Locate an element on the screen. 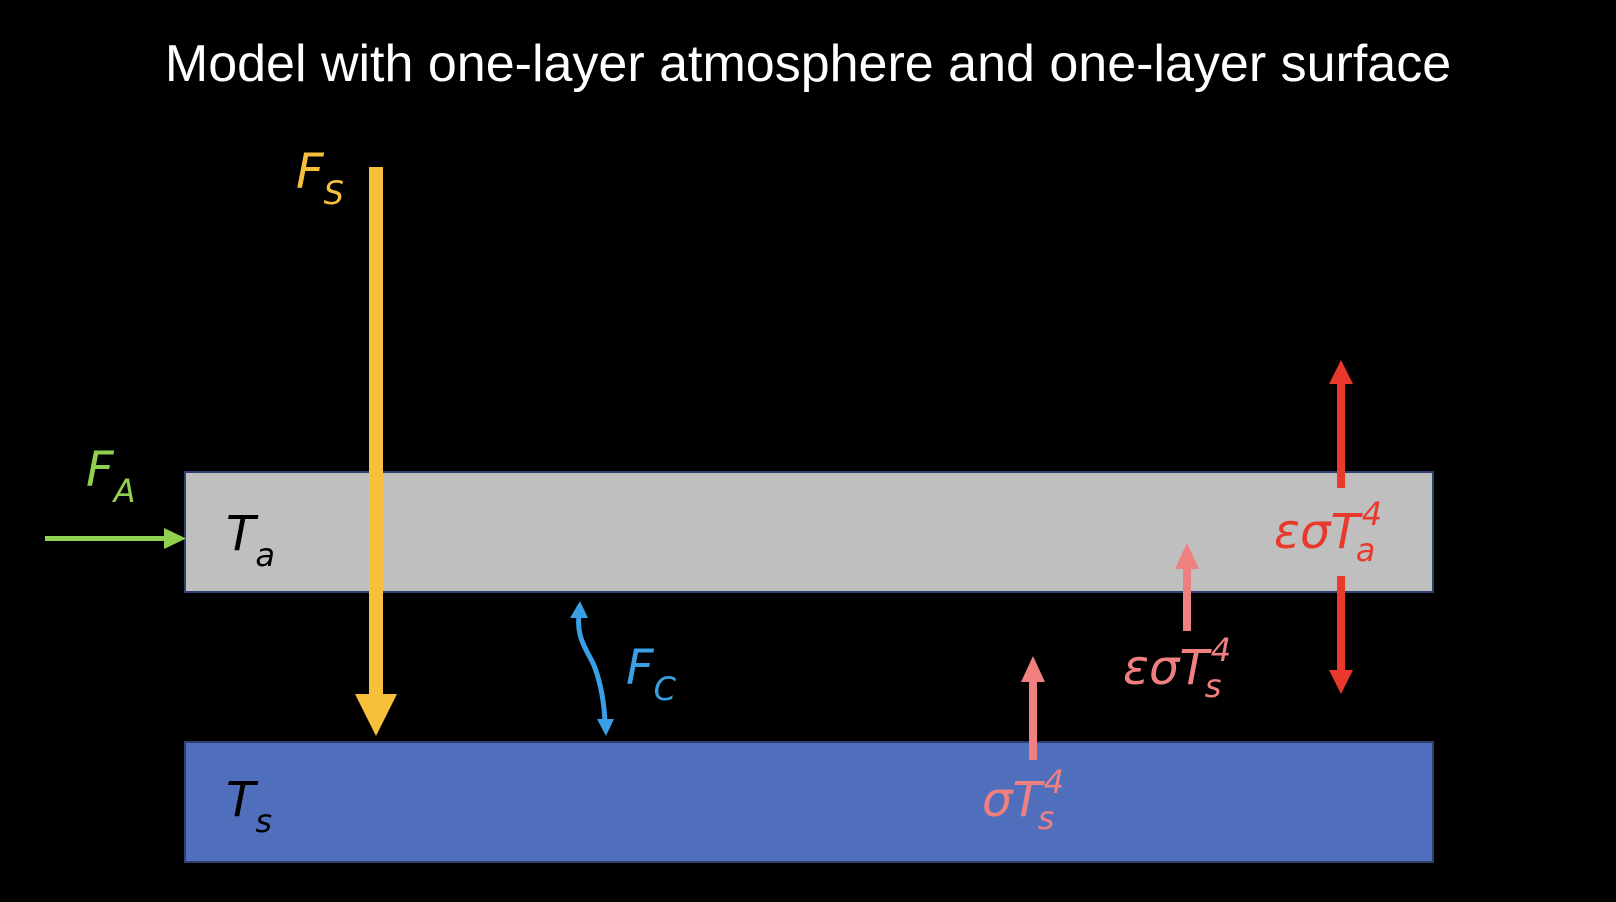 This screenshot has height=902, width=1616. surface-emission-label: σT 4 s is located at coordinates (1023, 800).